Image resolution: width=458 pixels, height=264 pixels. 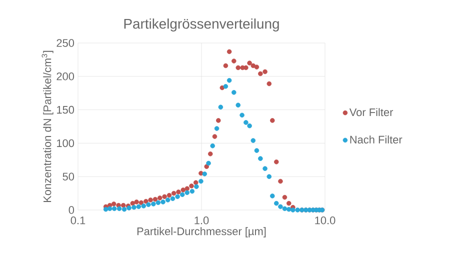 What do you see at coordinates (325, 220) in the screenshot?
I see `x-tick-label: 10.0` at bounding box center [325, 220].